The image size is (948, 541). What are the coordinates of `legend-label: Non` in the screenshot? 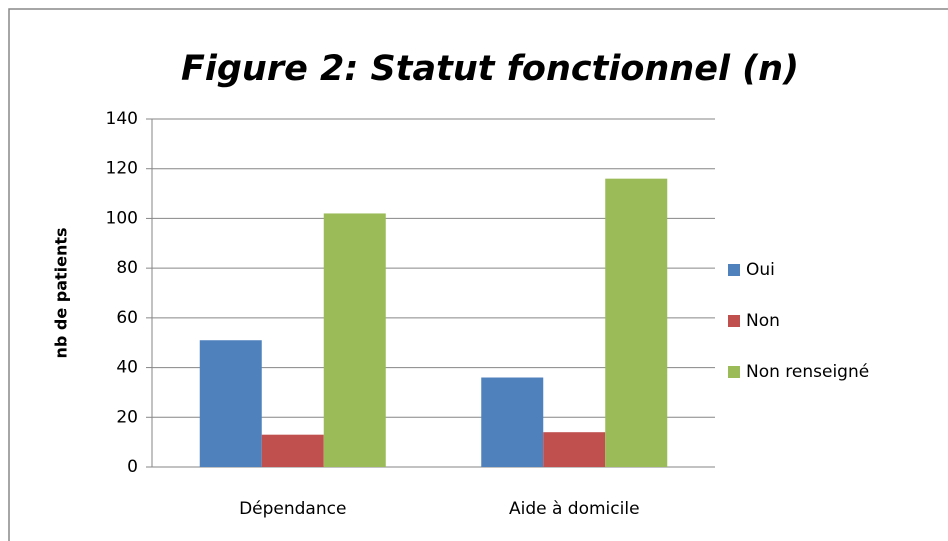 It's located at (763, 321).